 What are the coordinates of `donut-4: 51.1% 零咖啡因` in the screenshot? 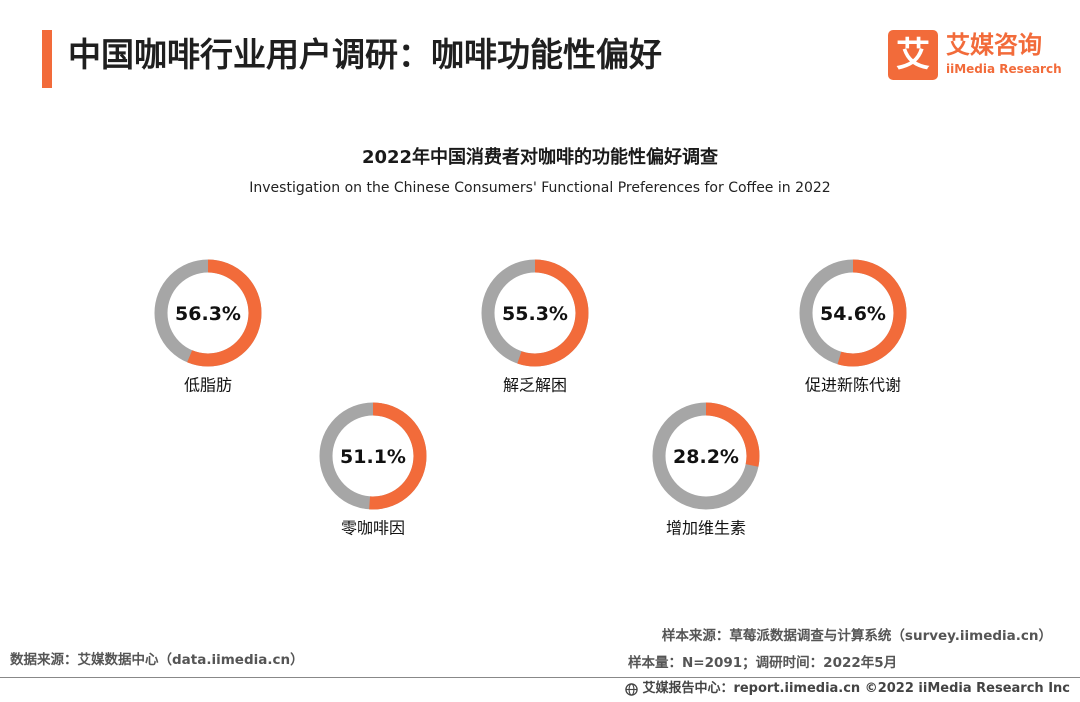 It's located at (373, 470).